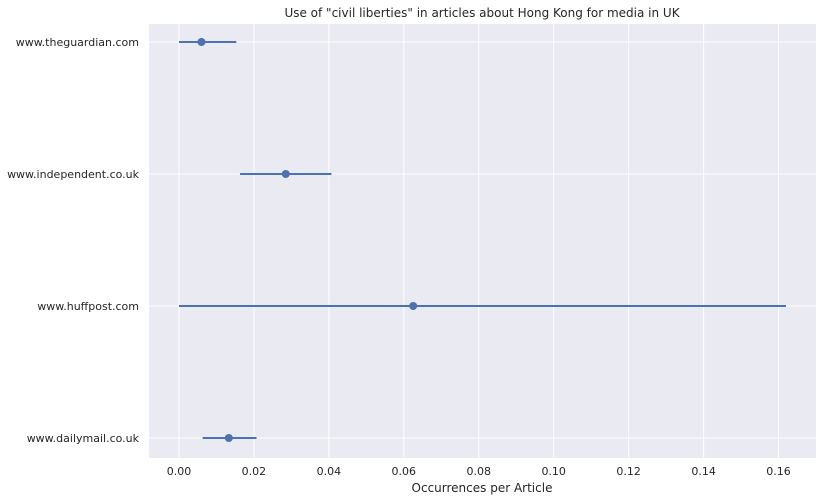 This screenshot has height=501, width=825. Describe the element at coordinates (703, 471) in the screenshot. I see `x-tick-label: 0.14` at that location.